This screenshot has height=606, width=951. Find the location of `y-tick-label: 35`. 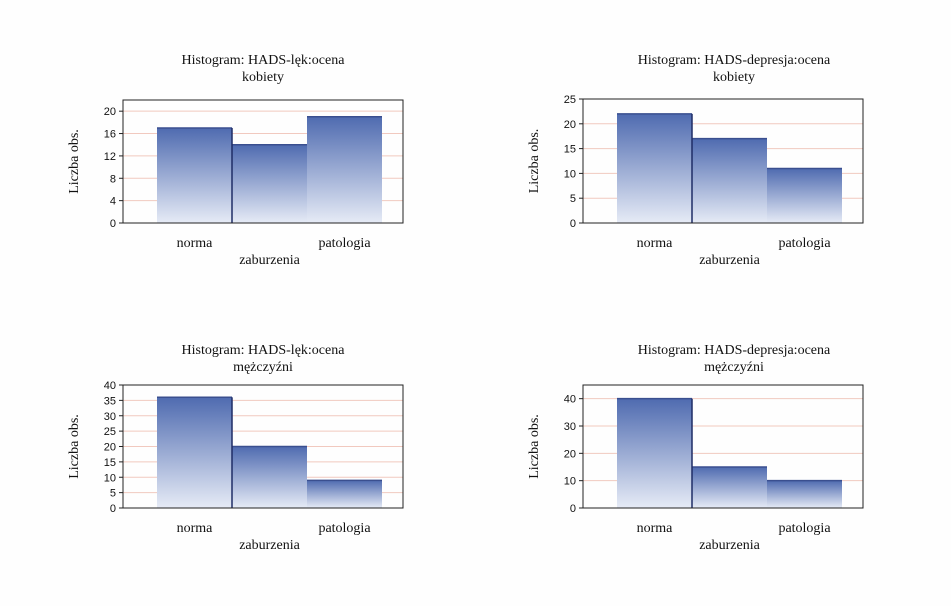

y-tick-label: 35 is located at coordinates (110, 401).